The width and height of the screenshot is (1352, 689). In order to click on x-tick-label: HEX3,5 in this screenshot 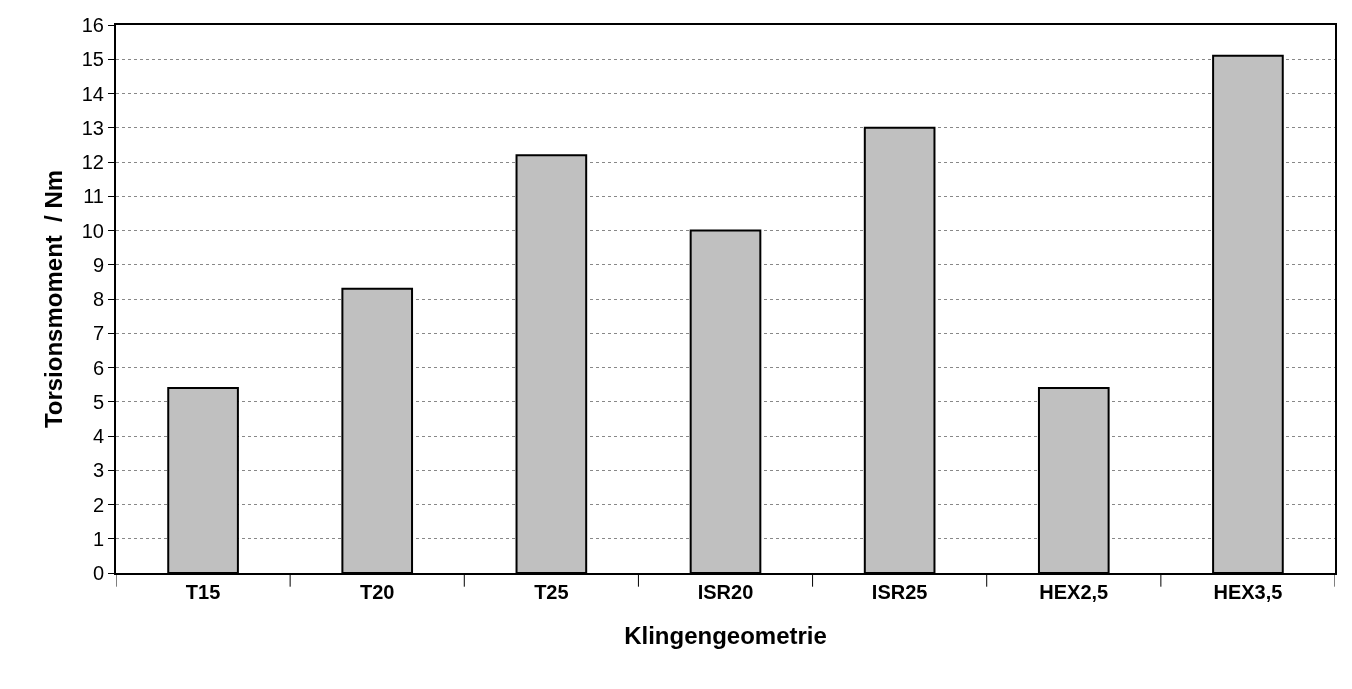, I will do `click(1248, 592)`.